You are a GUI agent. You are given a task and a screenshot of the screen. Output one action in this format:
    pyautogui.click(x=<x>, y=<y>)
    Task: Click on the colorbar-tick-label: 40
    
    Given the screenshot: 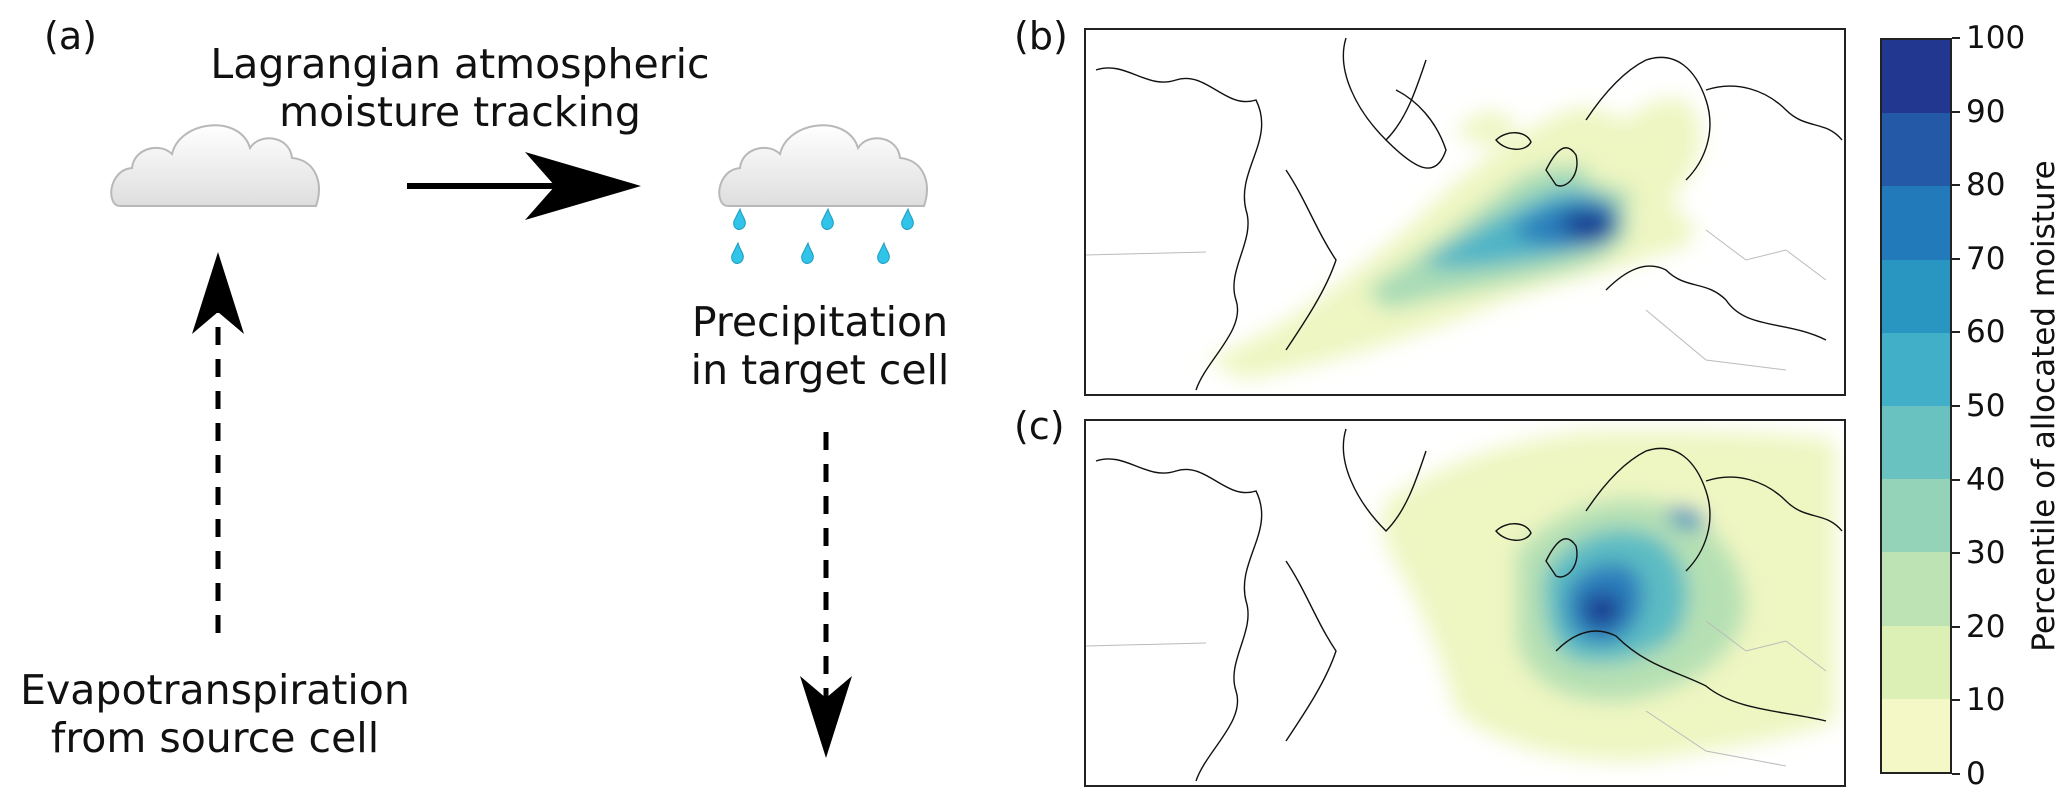 What is the action you would take?
    pyautogui.click(x=1986, y=479)
    